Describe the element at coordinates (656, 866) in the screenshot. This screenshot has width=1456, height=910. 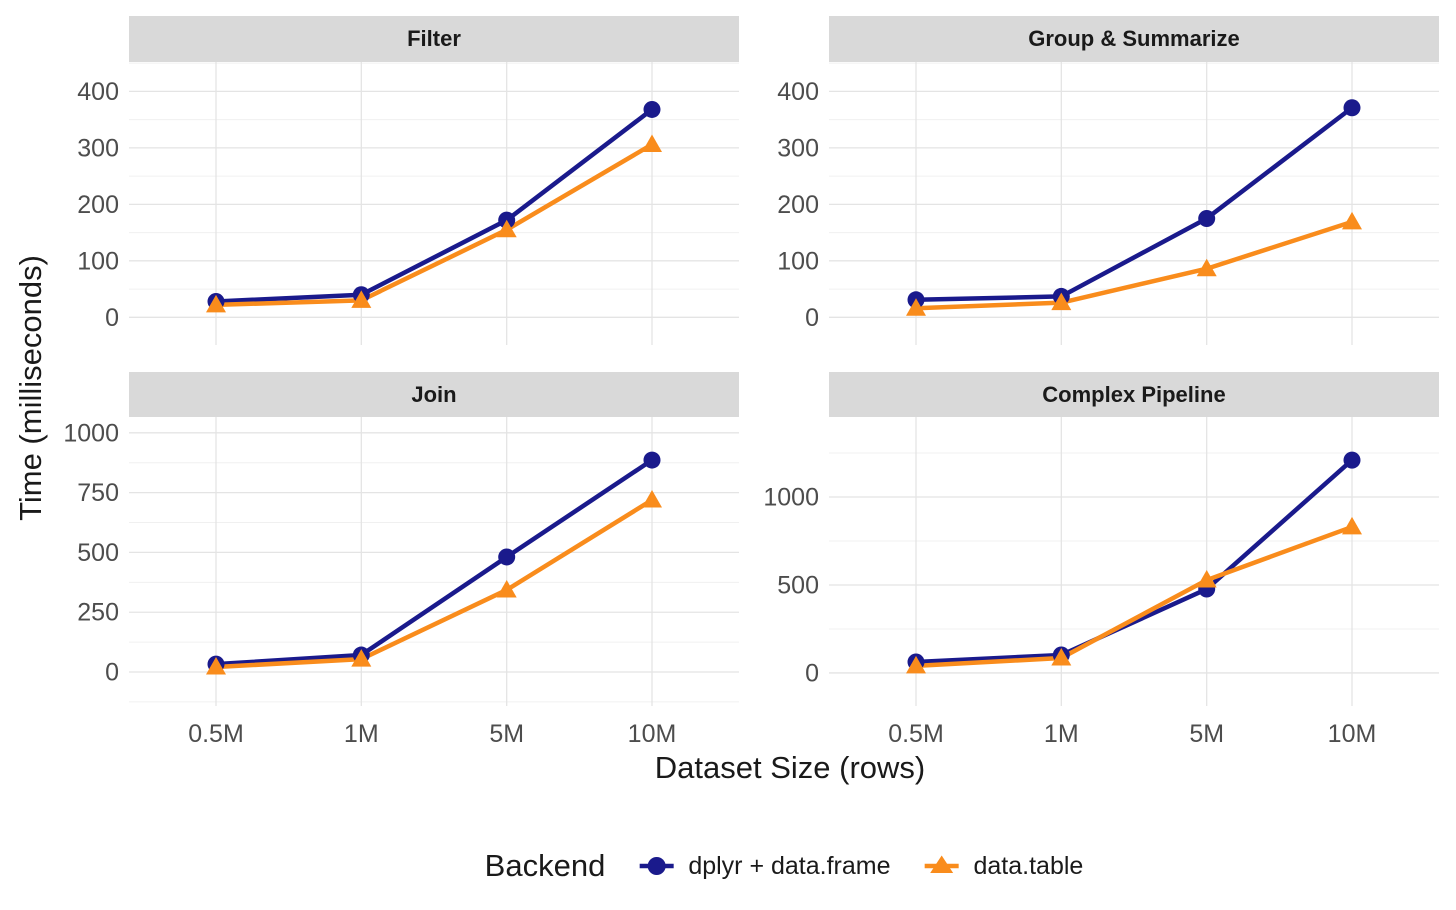
I see `line-circle-key-icon` at that location.